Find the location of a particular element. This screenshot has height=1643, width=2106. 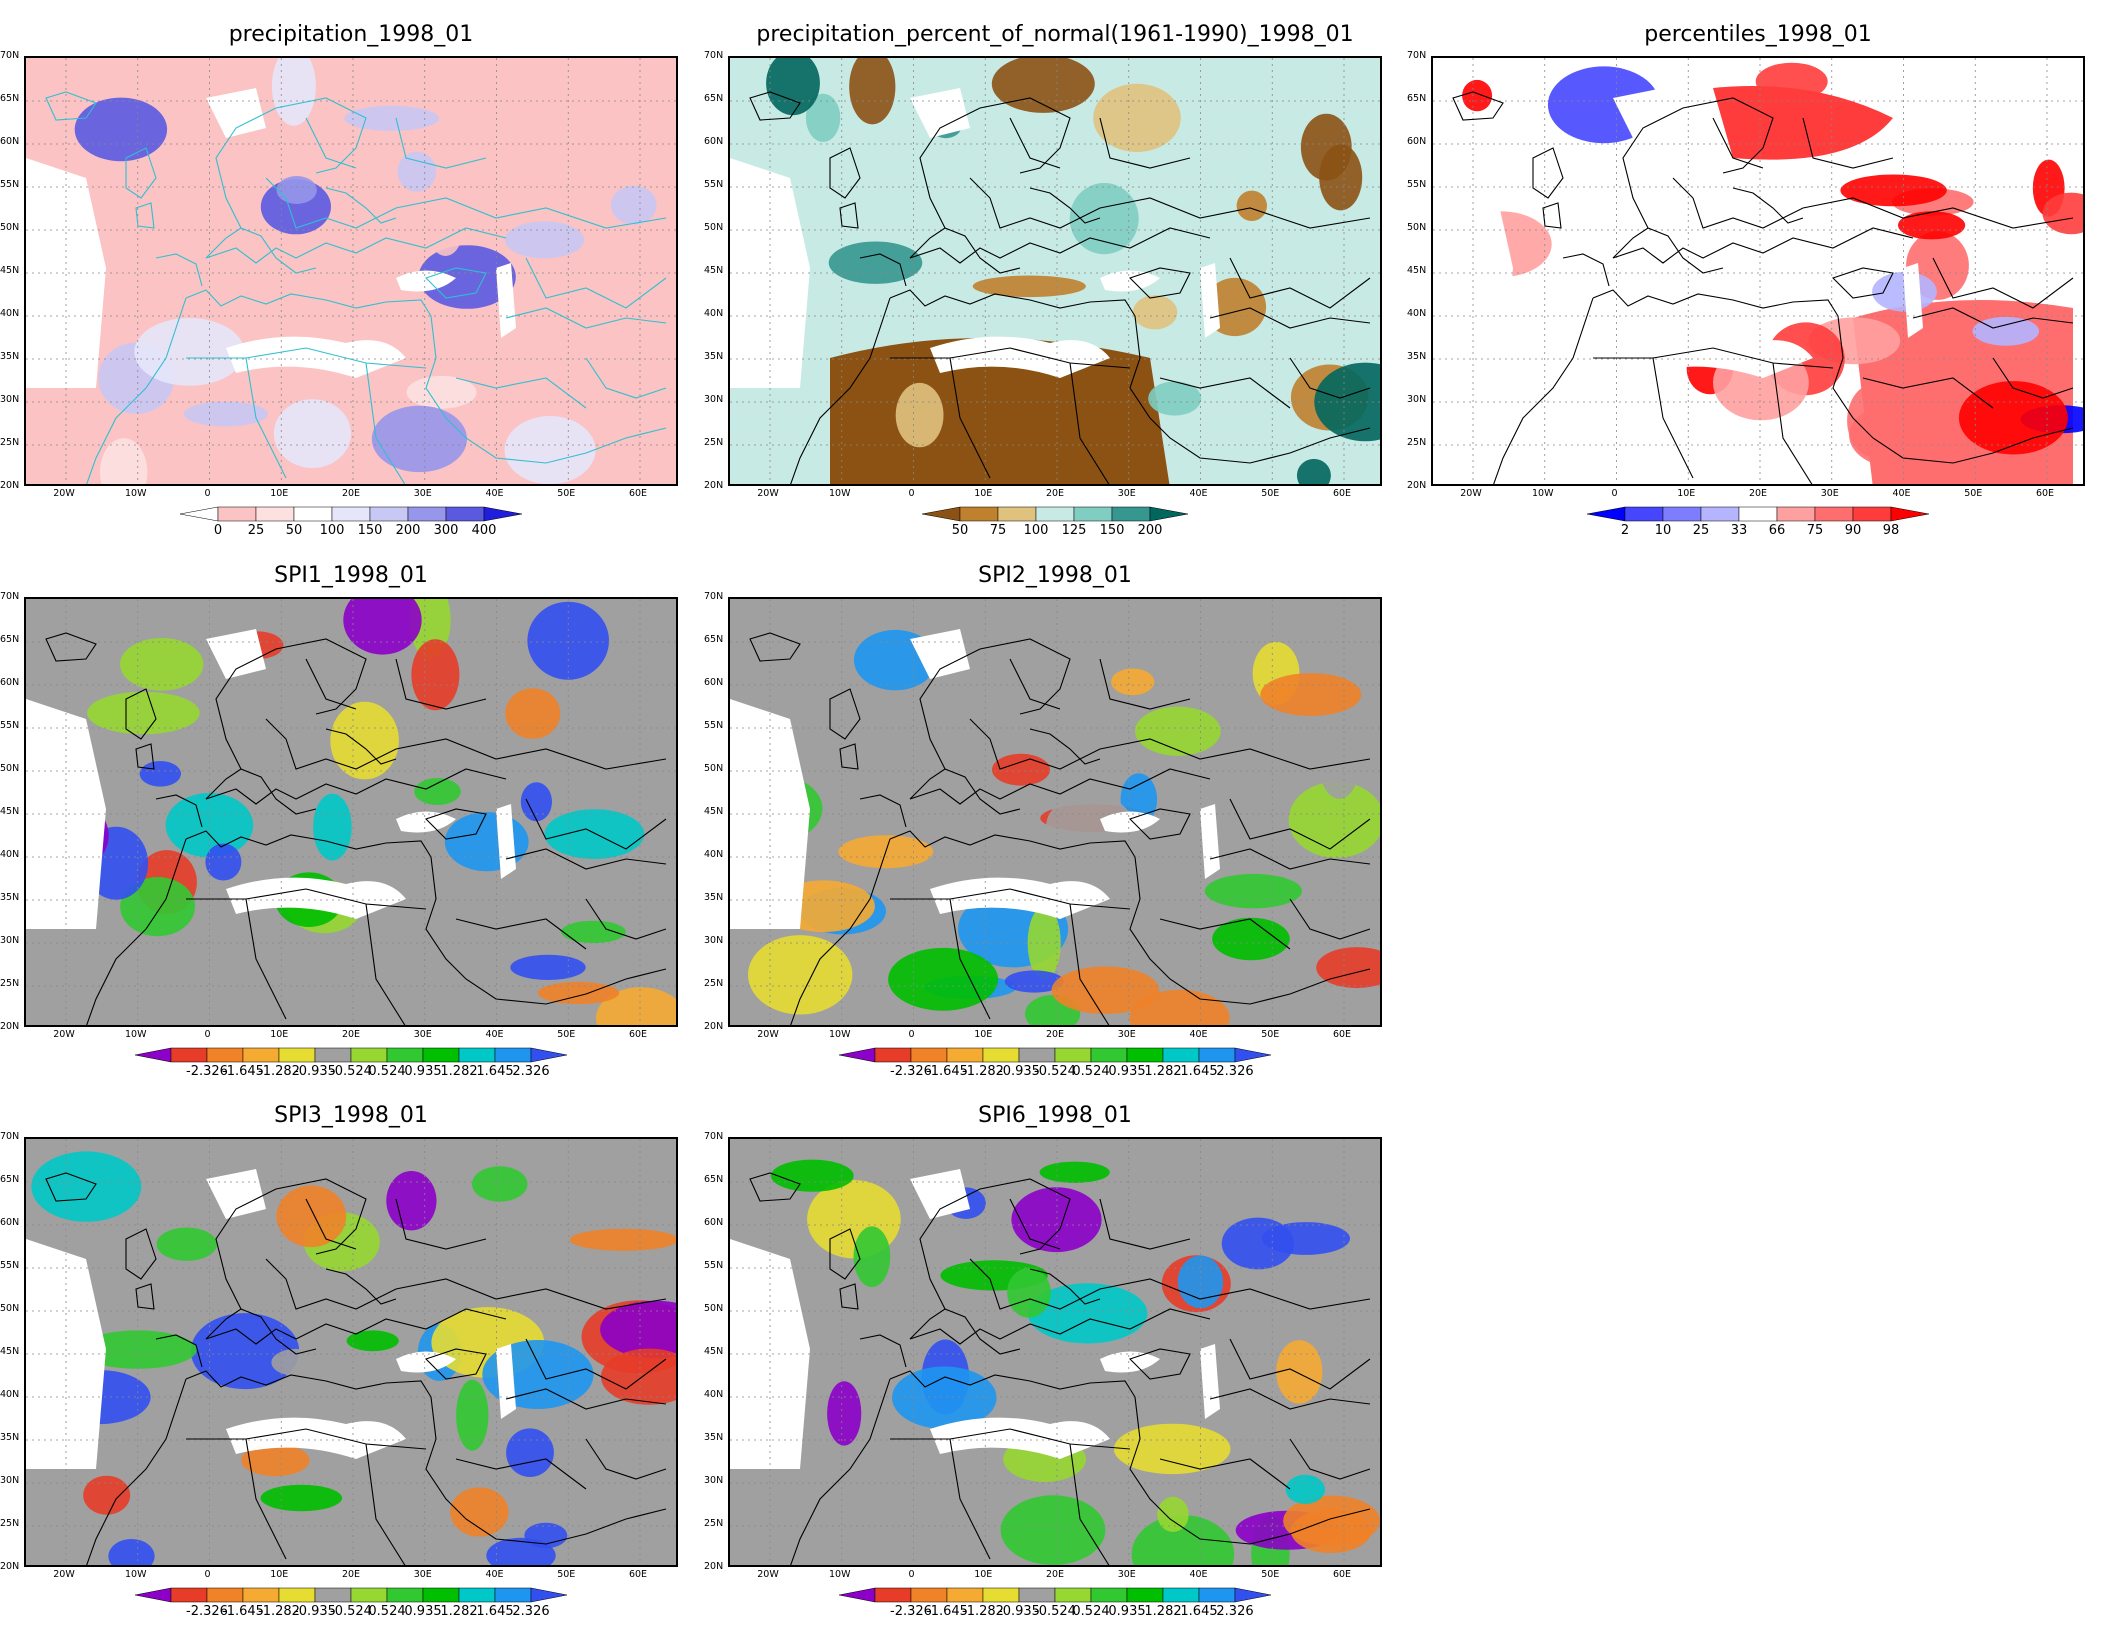

lat-tick-label: 50N is located at coordinates (714, 1308).